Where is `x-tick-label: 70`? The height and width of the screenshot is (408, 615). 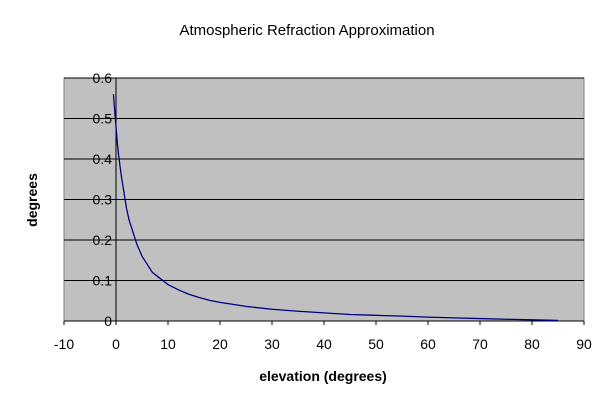
x-tick-label: 70 is located at coordinates (480, 344).